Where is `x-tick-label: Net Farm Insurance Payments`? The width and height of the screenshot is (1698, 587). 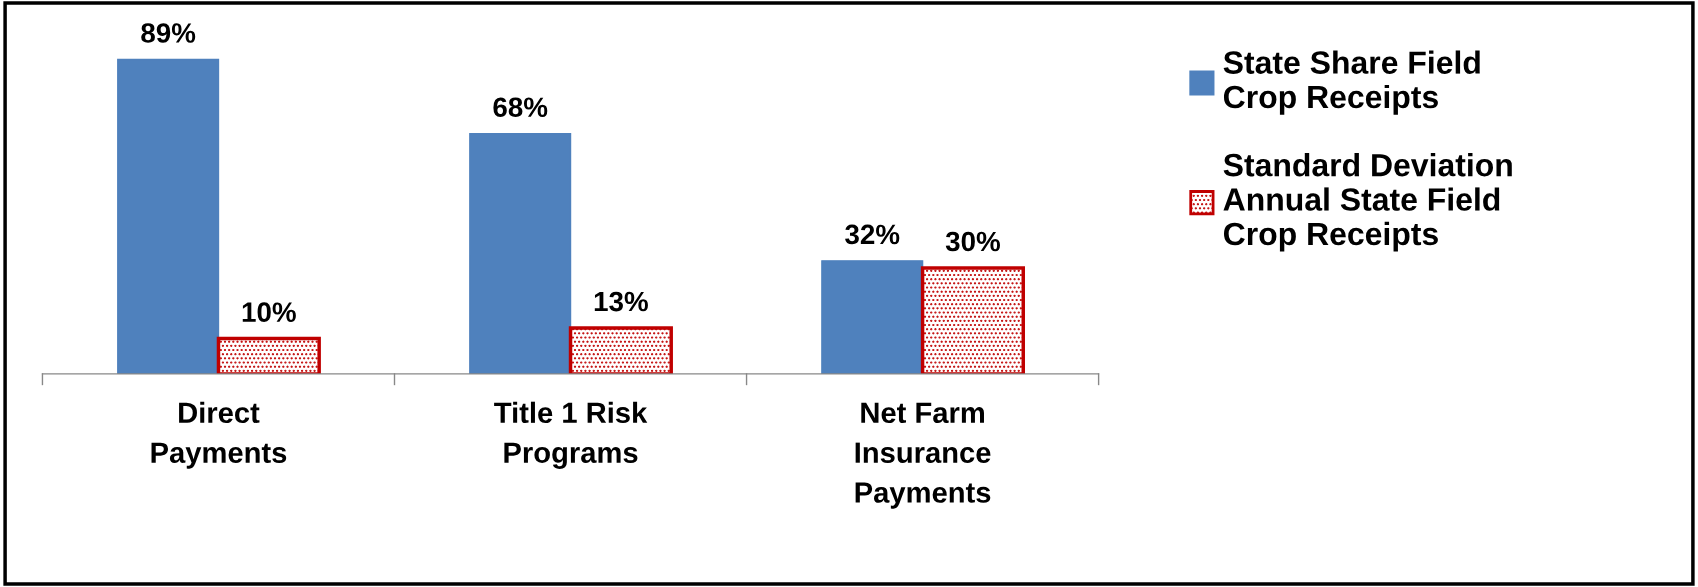 x-tick-label: Net Farm Insurance Payments is located at coordinates (923, 455).